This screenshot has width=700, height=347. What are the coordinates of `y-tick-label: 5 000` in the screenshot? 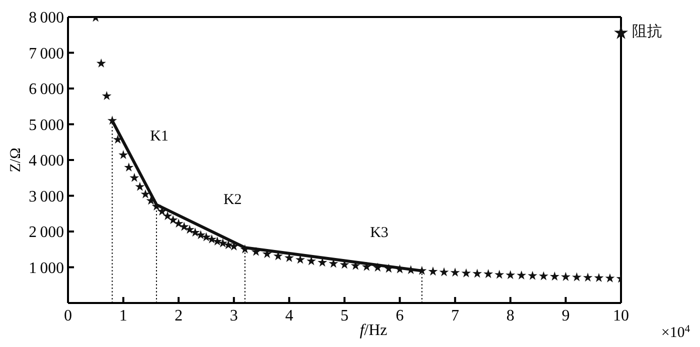 It's located at (46, 125).